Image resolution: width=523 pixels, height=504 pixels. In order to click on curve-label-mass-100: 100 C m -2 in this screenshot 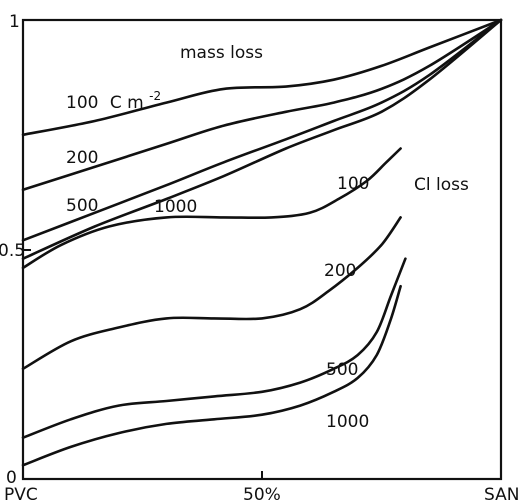, I will do `click(113, 101)`.